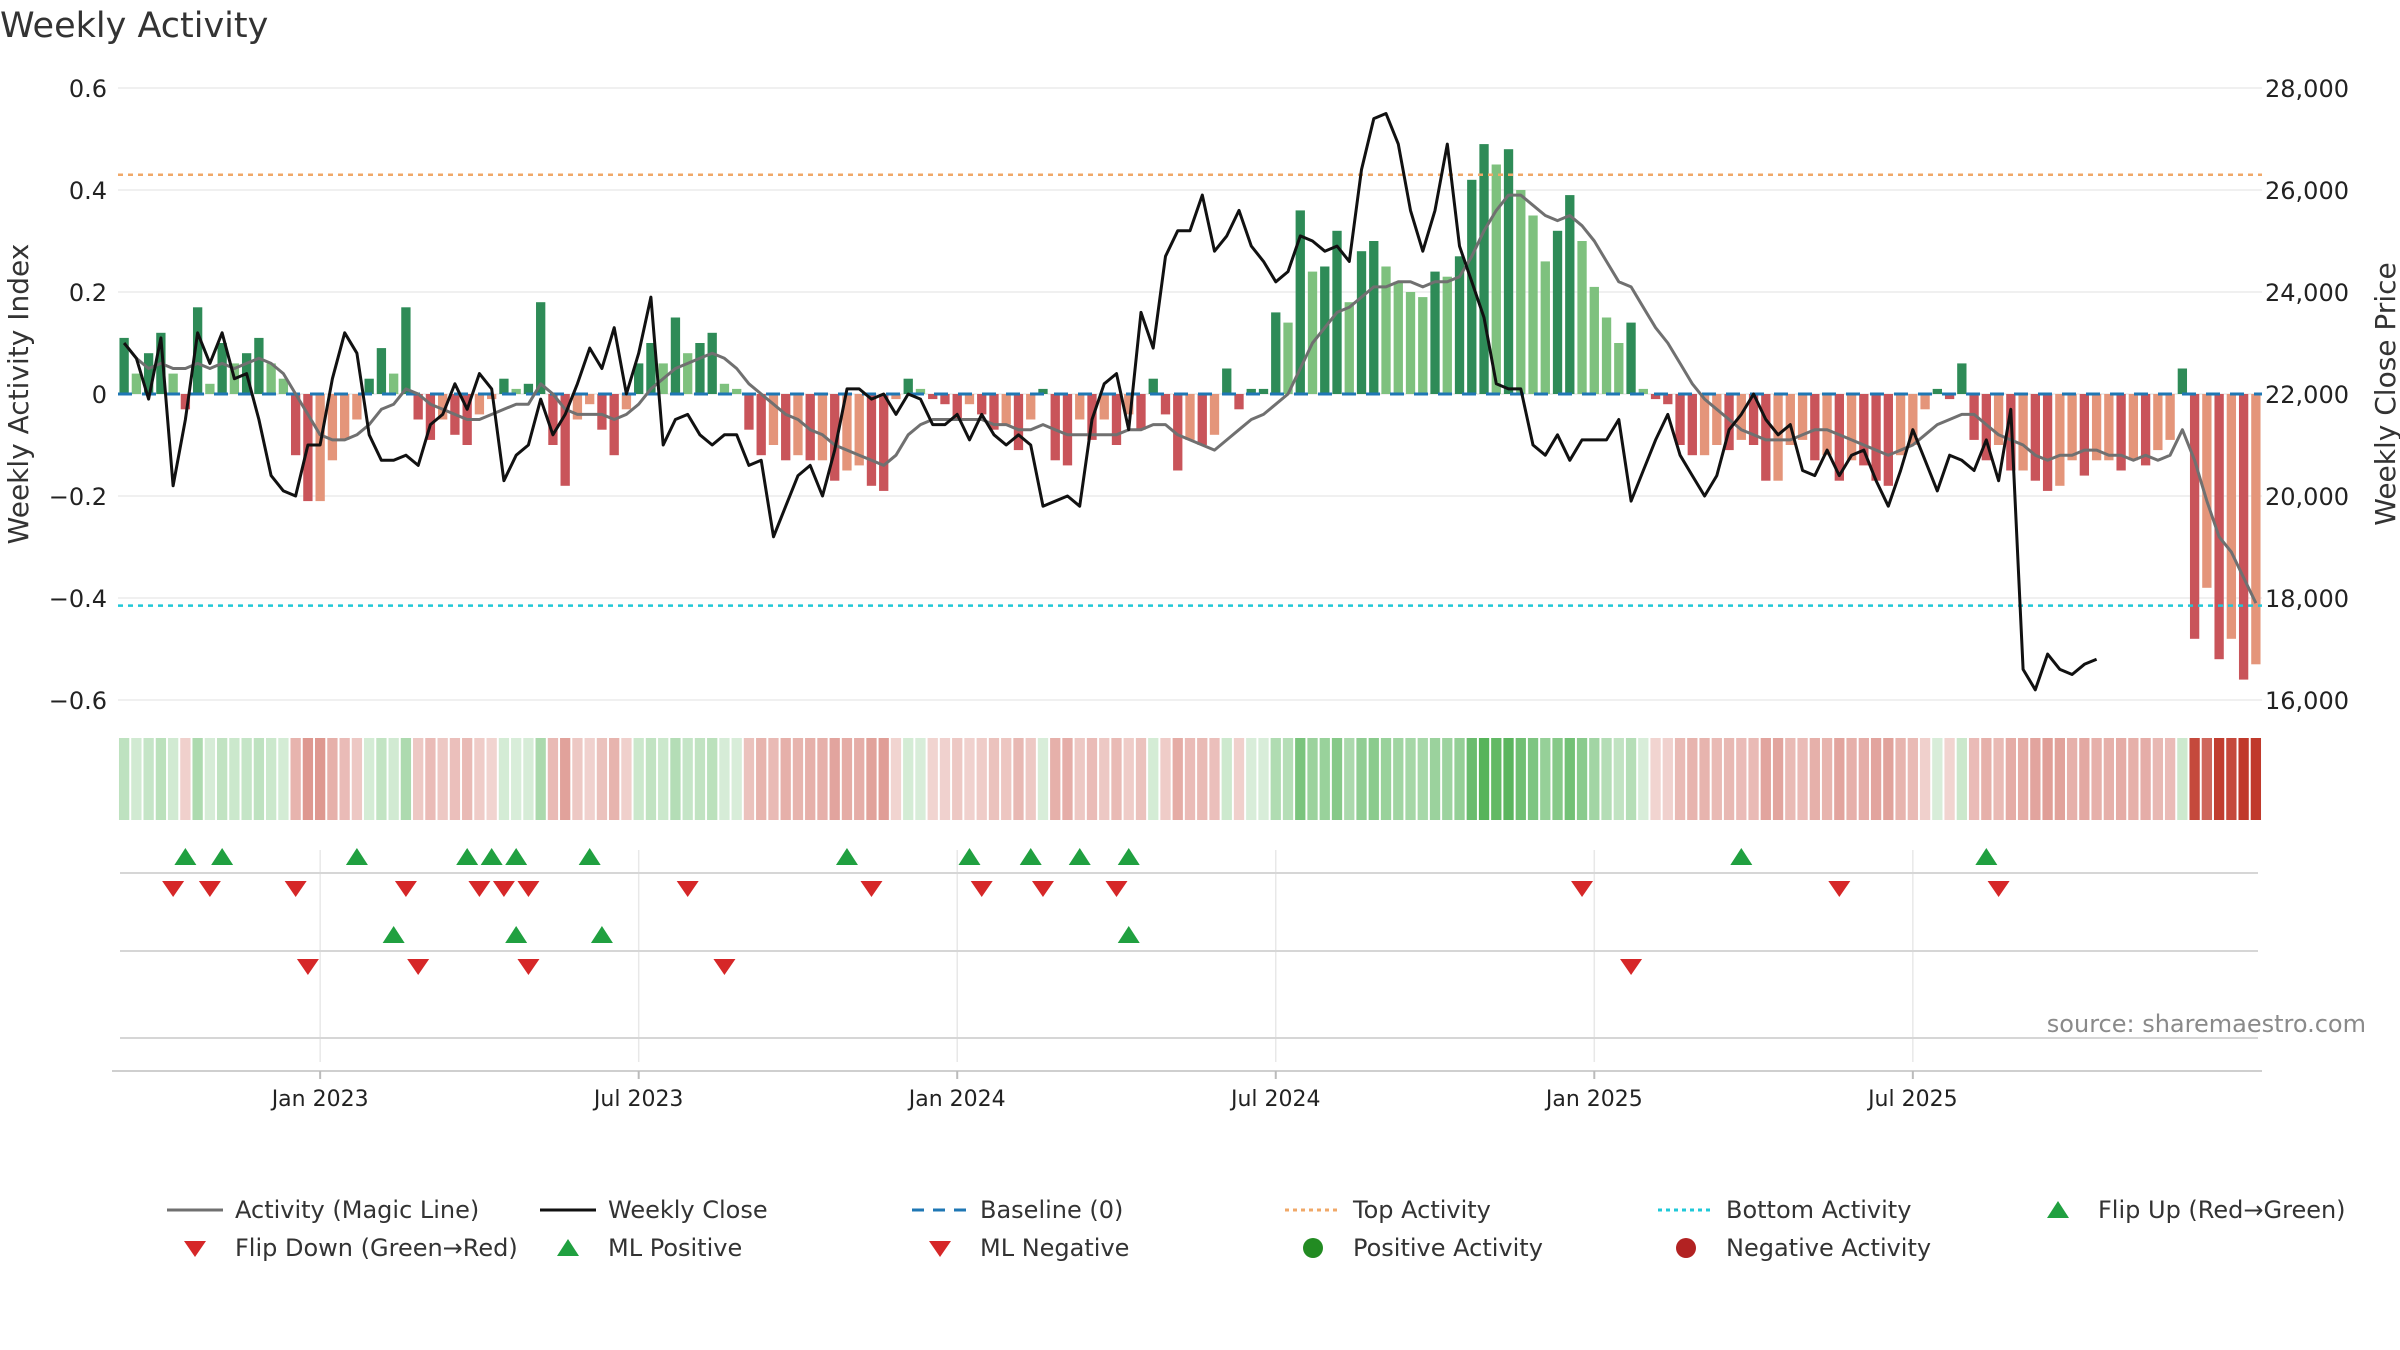 The image size is (2400, 1350). What do you see at coordinates (2307, 191) in the screenshot?
I see `y2-tick-label: 26,000` at bounding box center [2307, 191].